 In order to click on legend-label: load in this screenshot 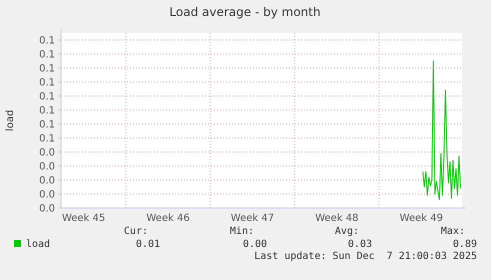, I will do `click(38, 244)`.